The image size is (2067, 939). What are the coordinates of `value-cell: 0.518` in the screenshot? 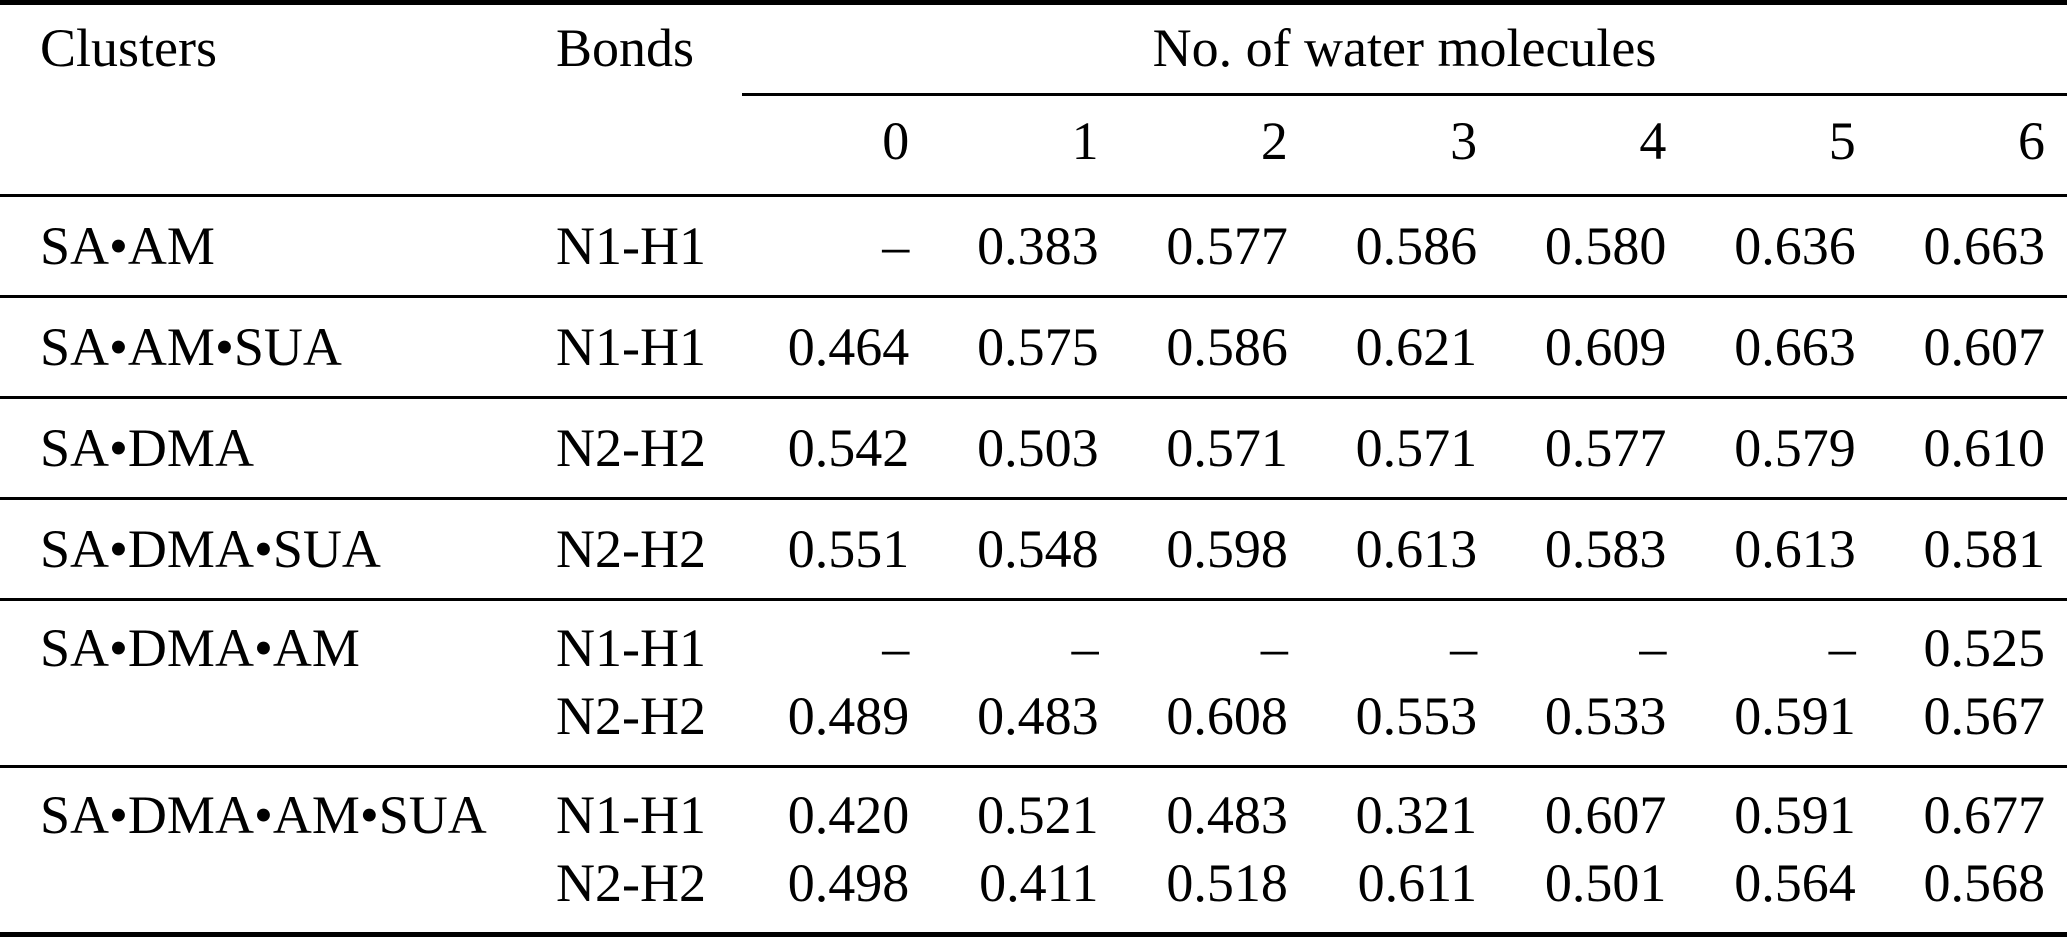 It's located at (1227, 883).